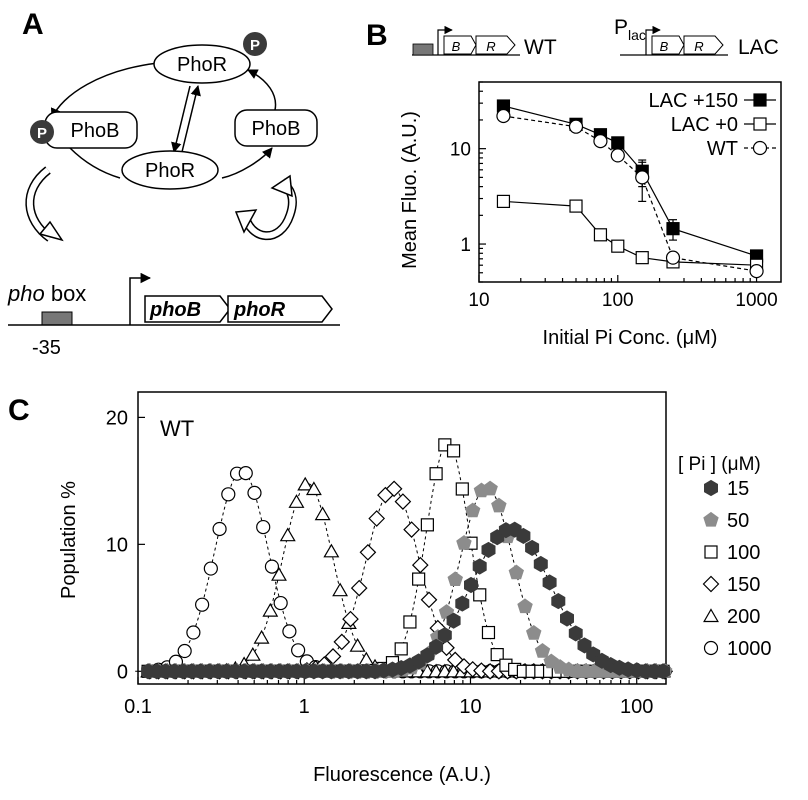 The image size is (808, 800). I want to click on legend-label: 200, so click(743, 617).